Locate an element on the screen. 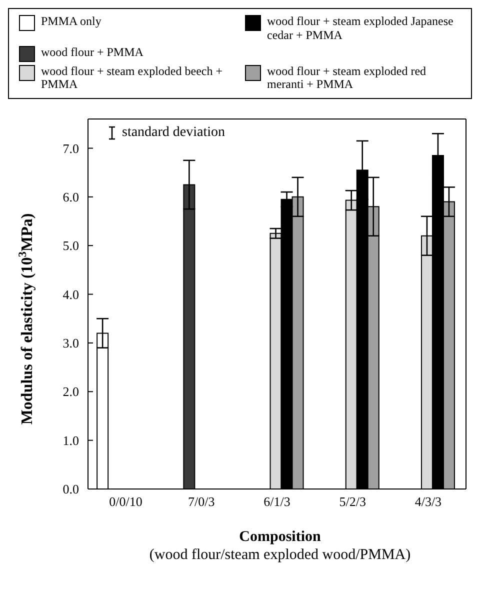 The width and height of the screenshot is (480, 605). legend-label: wood flour + steam exploded beech + PMMA is located at coordinates (132, 78).